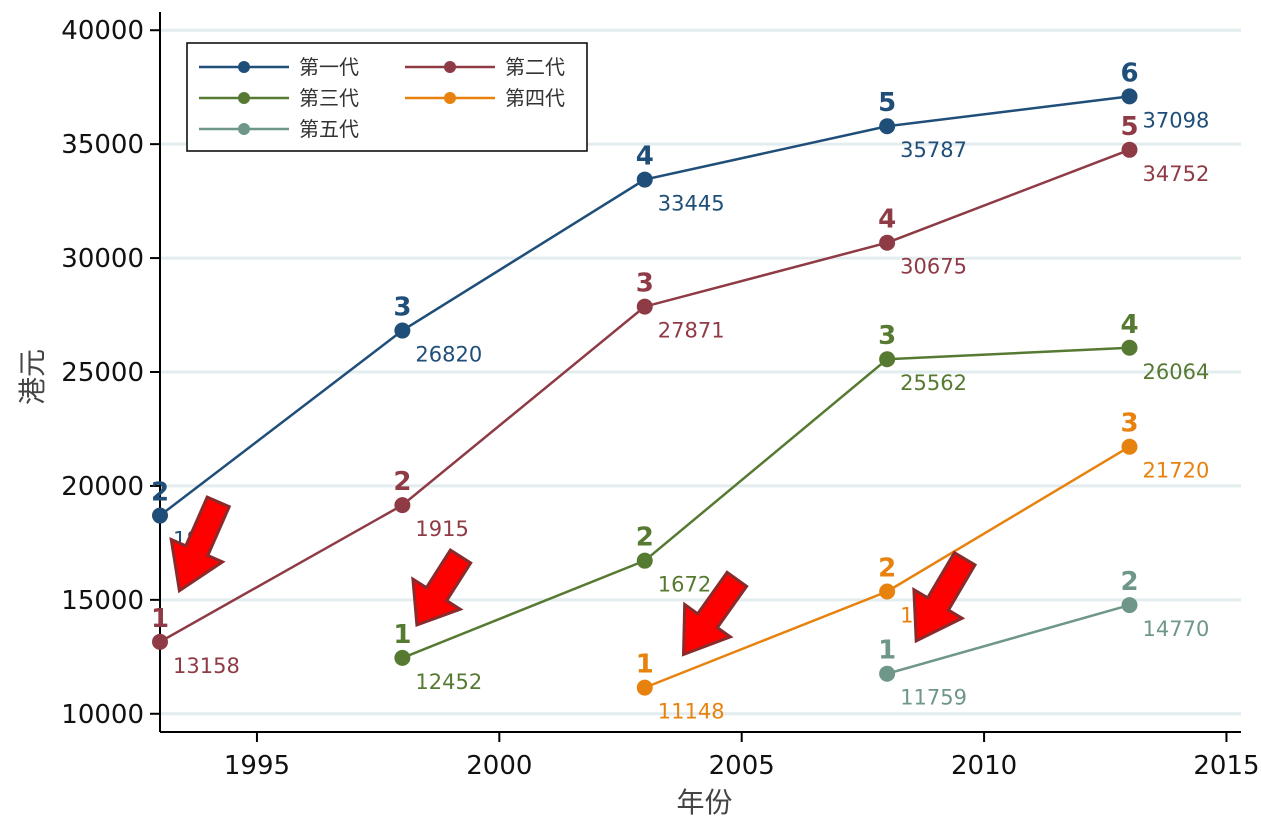 This screenshot has height=822, width=1261. What do you see at coordinates (1129, 73) in the screenshot?
I see `rank-label: 6` at bounding box center [1129, 73].